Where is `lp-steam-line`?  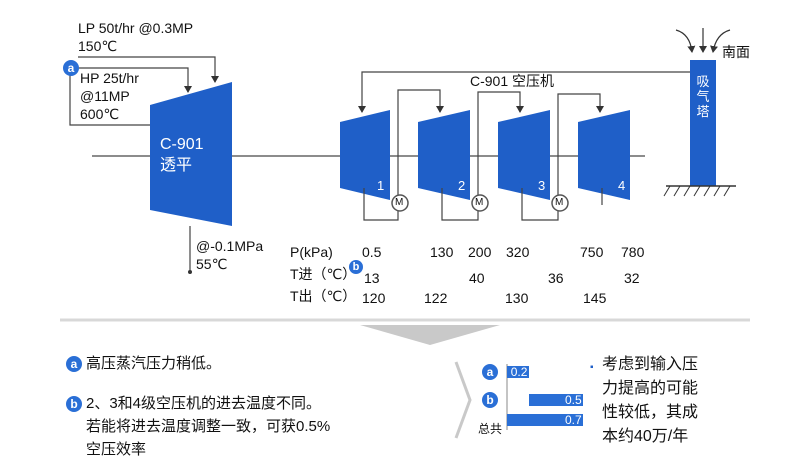 lp-steam-line is located at coordinates (148, 69).